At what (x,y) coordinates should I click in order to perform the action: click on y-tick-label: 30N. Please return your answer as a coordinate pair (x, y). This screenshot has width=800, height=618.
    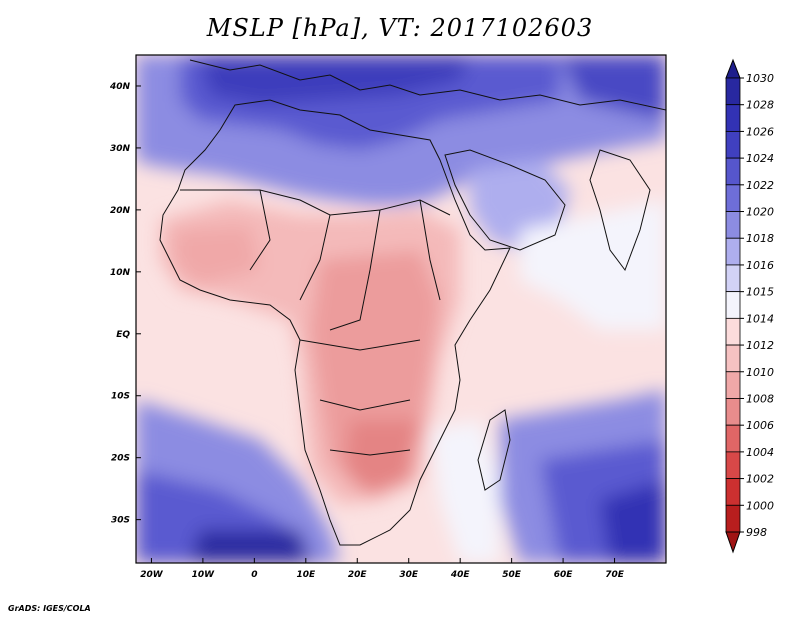
    Looking at the image, I should click on (120, 149).